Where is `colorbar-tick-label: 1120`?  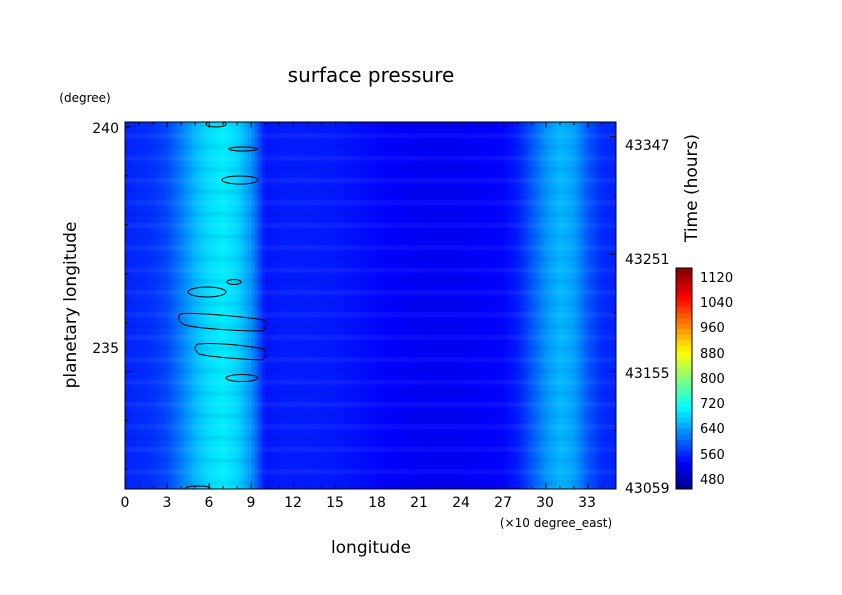 colorbar-tick-label: 1120 is located at coordinates (716, 278).